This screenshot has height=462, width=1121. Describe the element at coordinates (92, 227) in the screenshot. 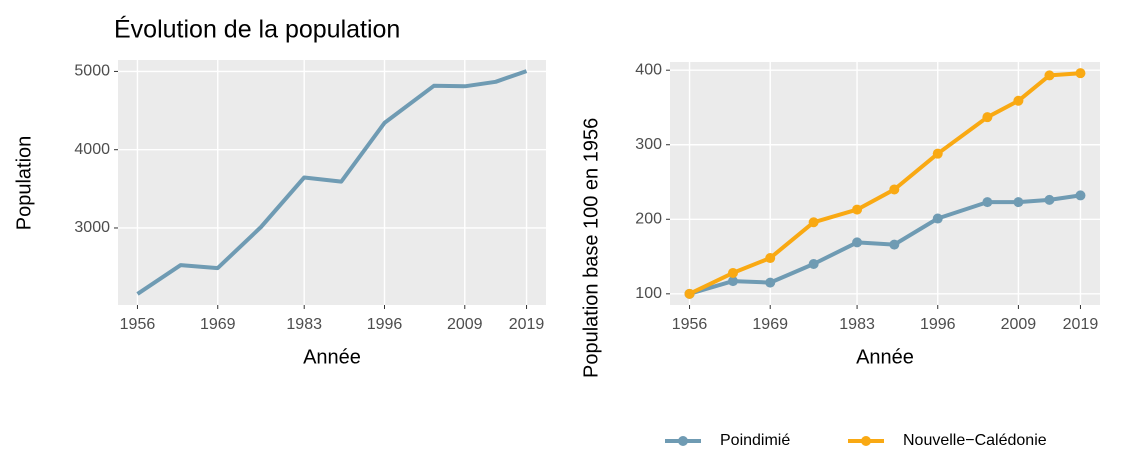

I see `y-tick-label: 3000` at that location.